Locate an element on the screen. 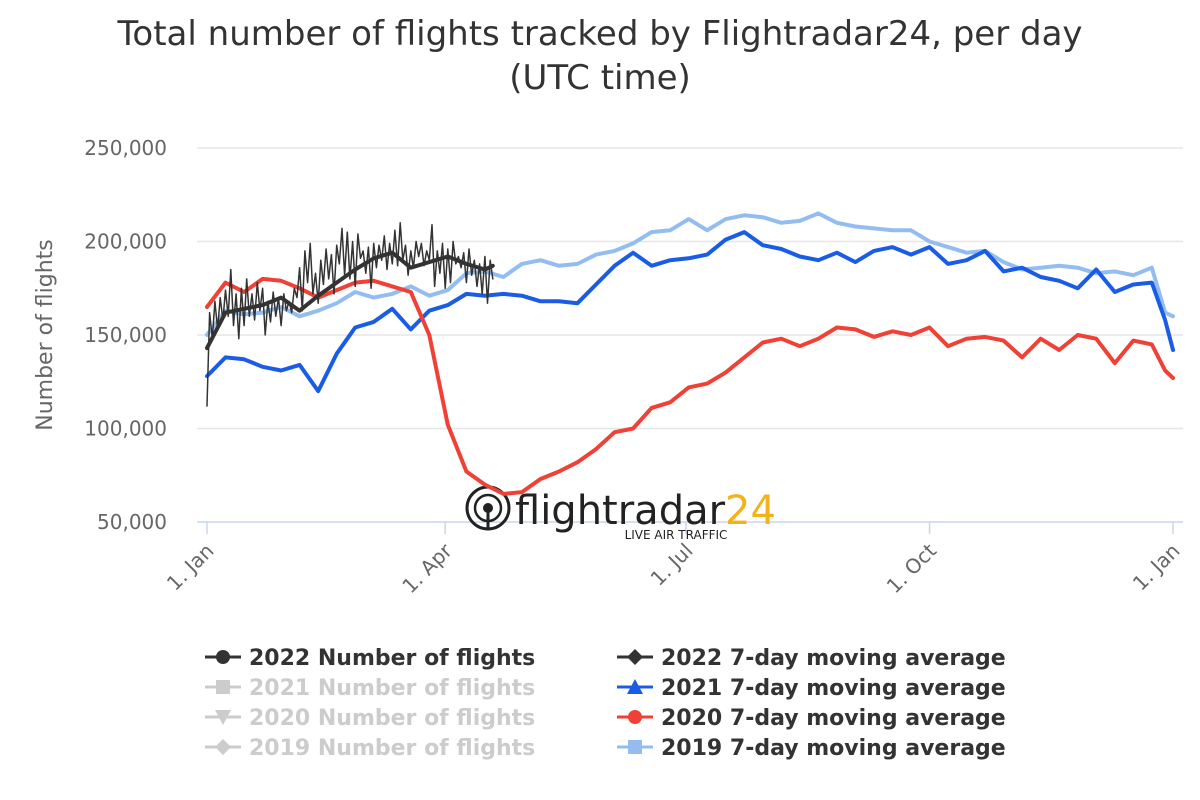  y-tick-label: 250,000 is located at coordinates (125, 148).